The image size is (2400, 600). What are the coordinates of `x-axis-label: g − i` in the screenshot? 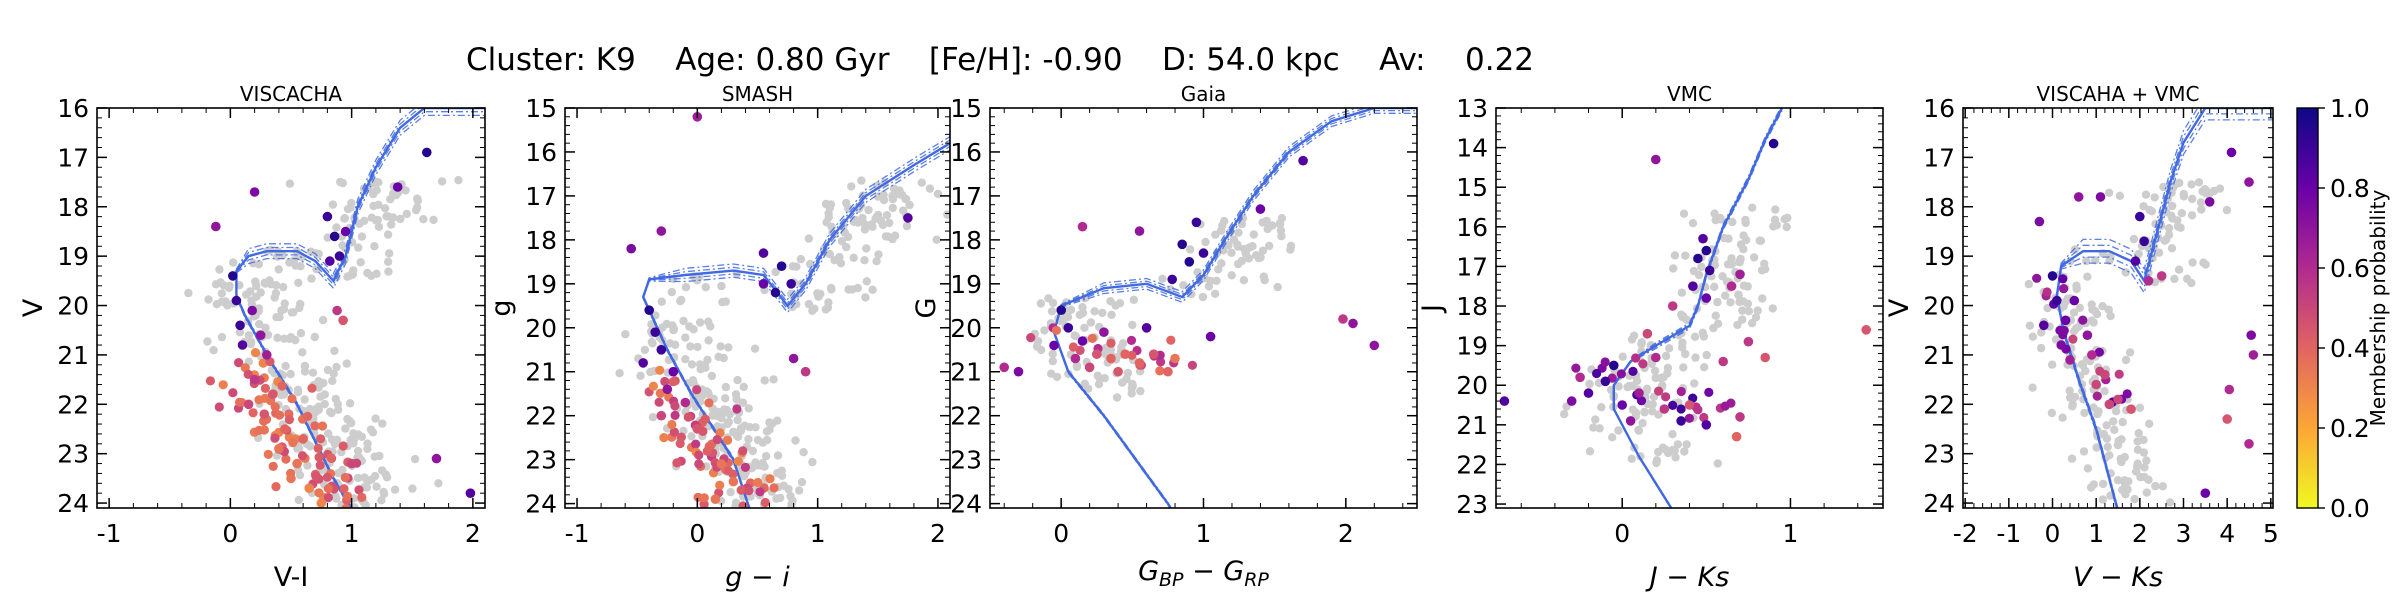 It's located at (757, 577).